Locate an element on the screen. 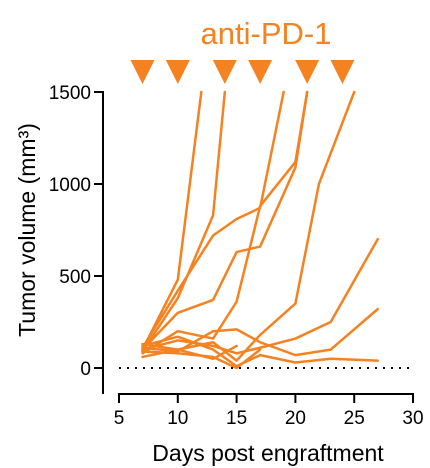  chart-title: anti-PD-1 is located at coordinates (266, 33).